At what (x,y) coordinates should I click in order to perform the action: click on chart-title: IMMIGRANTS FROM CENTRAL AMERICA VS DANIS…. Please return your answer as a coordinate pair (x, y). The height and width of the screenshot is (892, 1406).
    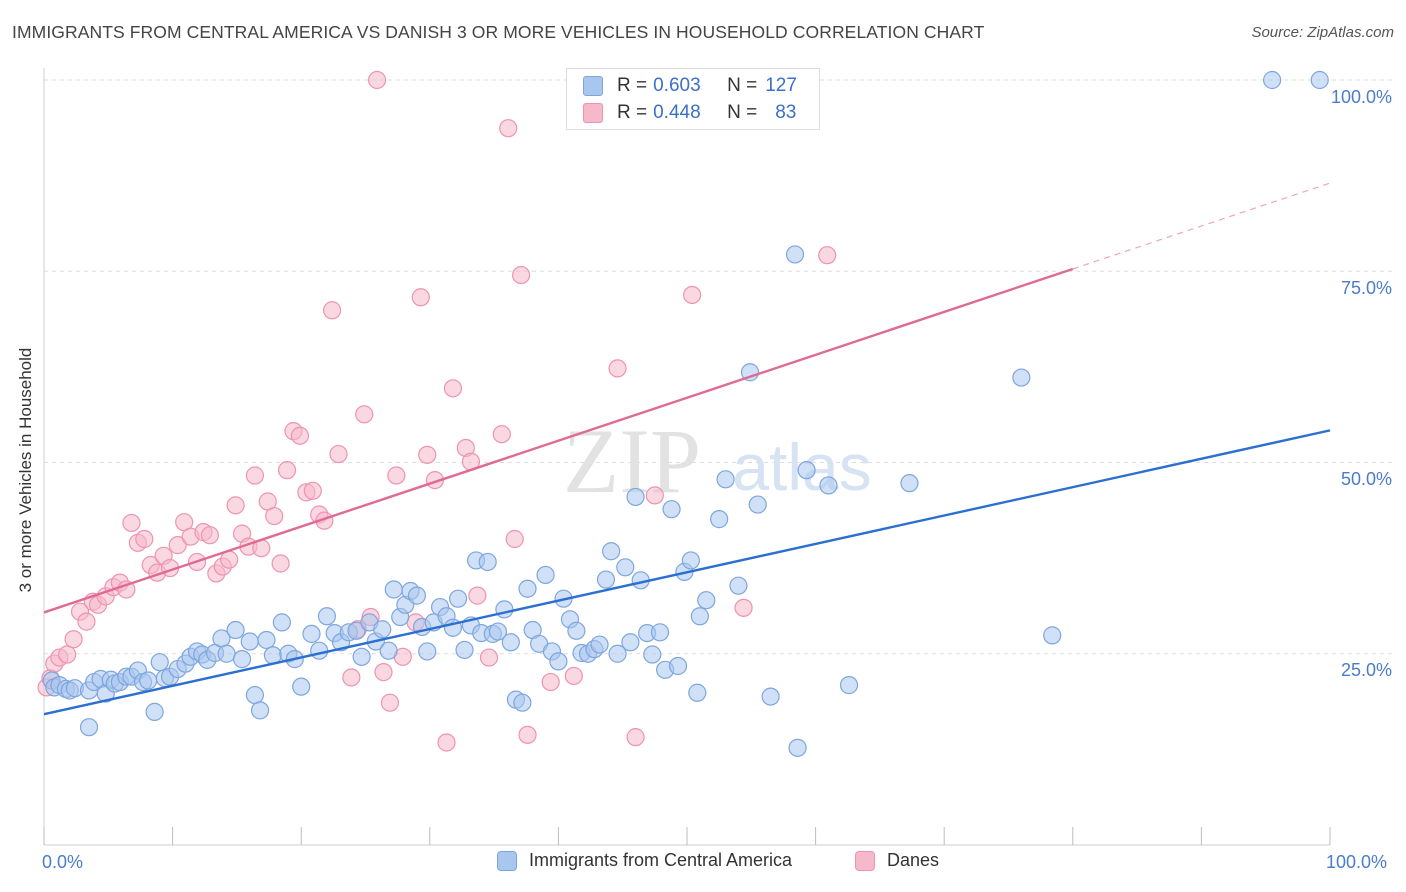
    Looking at the image, I should click on (498, 32).